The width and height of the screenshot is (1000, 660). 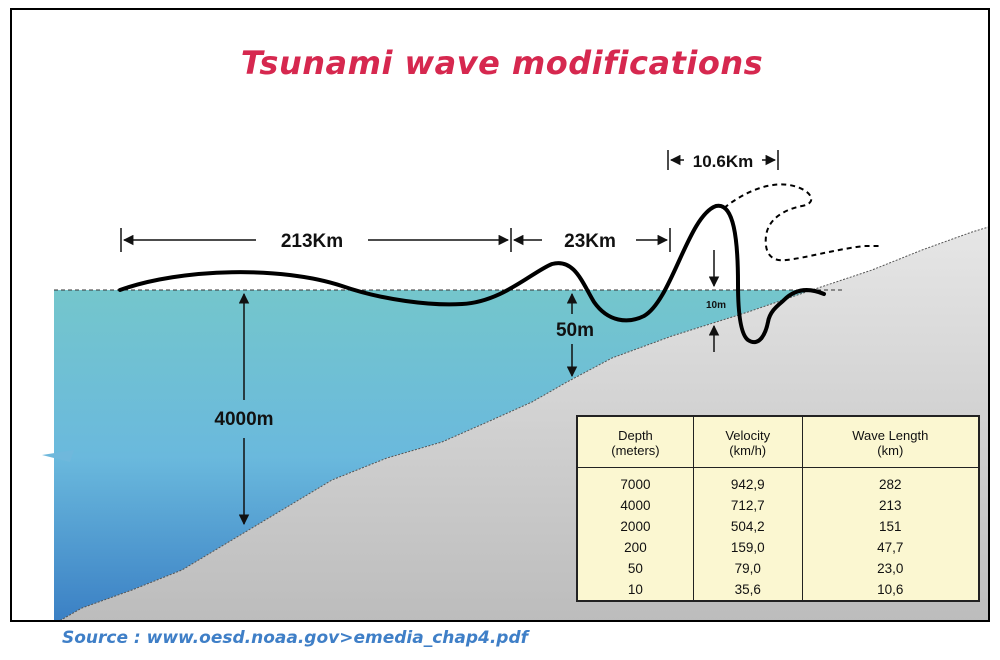 What do you see at coordinates (889, 442) in the screenshot?
I see `header-wave-length: Wave Length (km)` at bounding box center [889, 442].